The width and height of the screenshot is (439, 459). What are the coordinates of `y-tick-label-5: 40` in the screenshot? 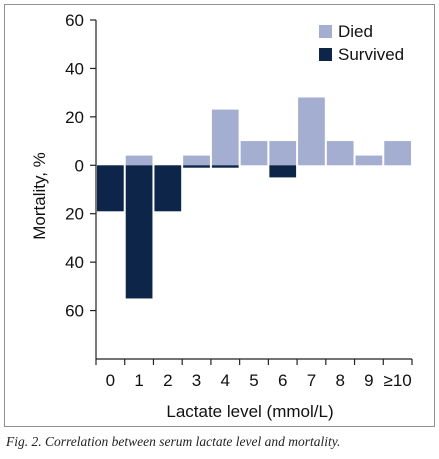 It's located at (74, 262).